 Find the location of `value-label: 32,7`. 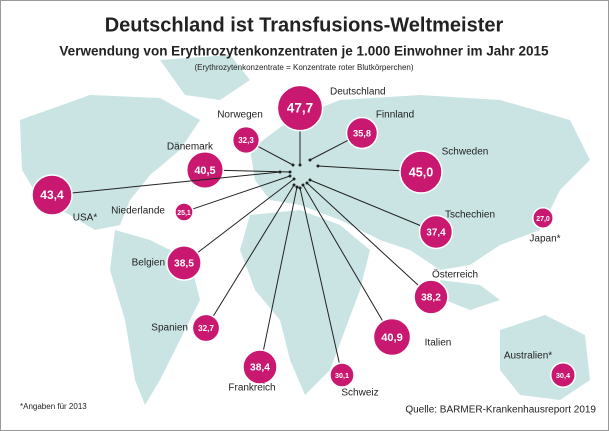

value-label: 32,7 is located at coordinates (206, 328).